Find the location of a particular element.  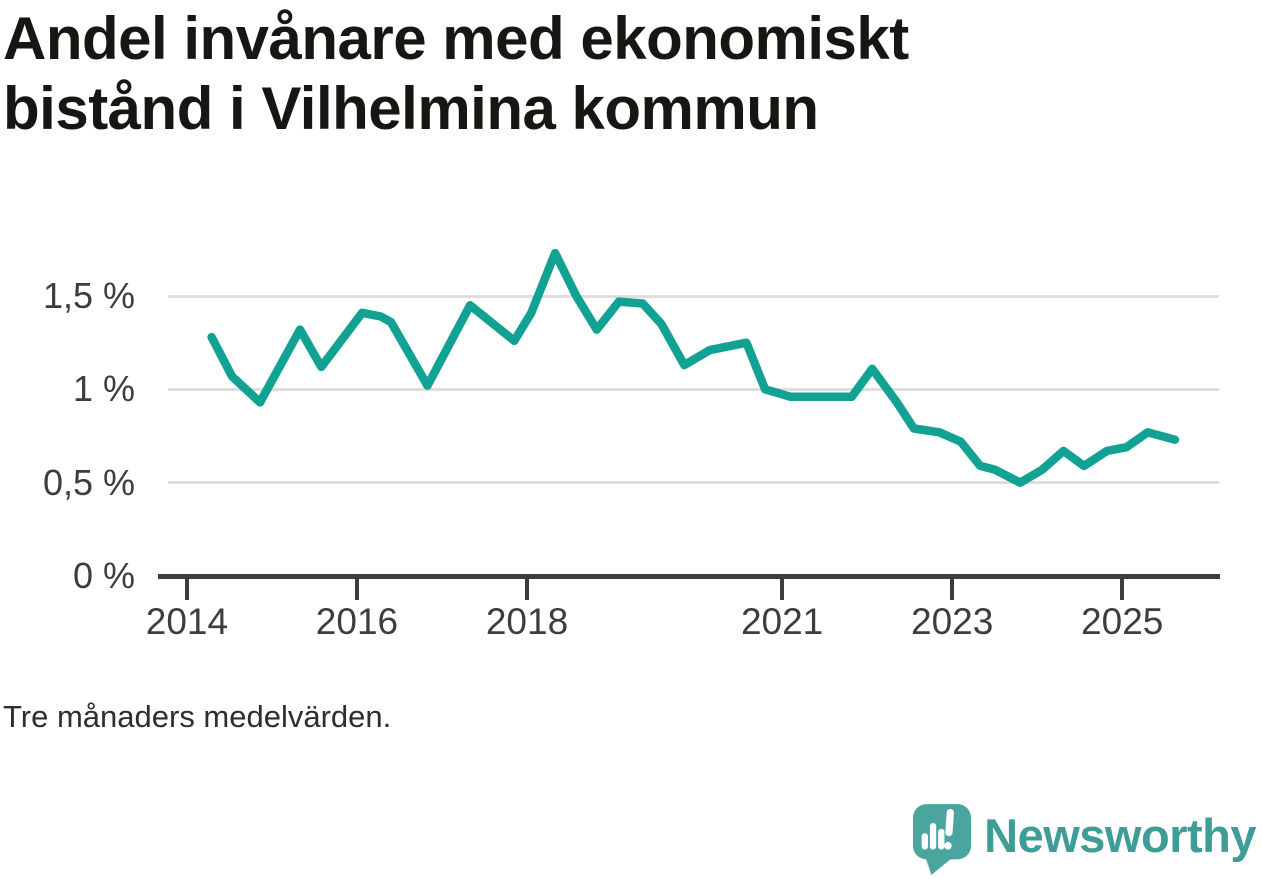

y-axis-tick-label: 0,5 % is located at coordinates (88, 482).